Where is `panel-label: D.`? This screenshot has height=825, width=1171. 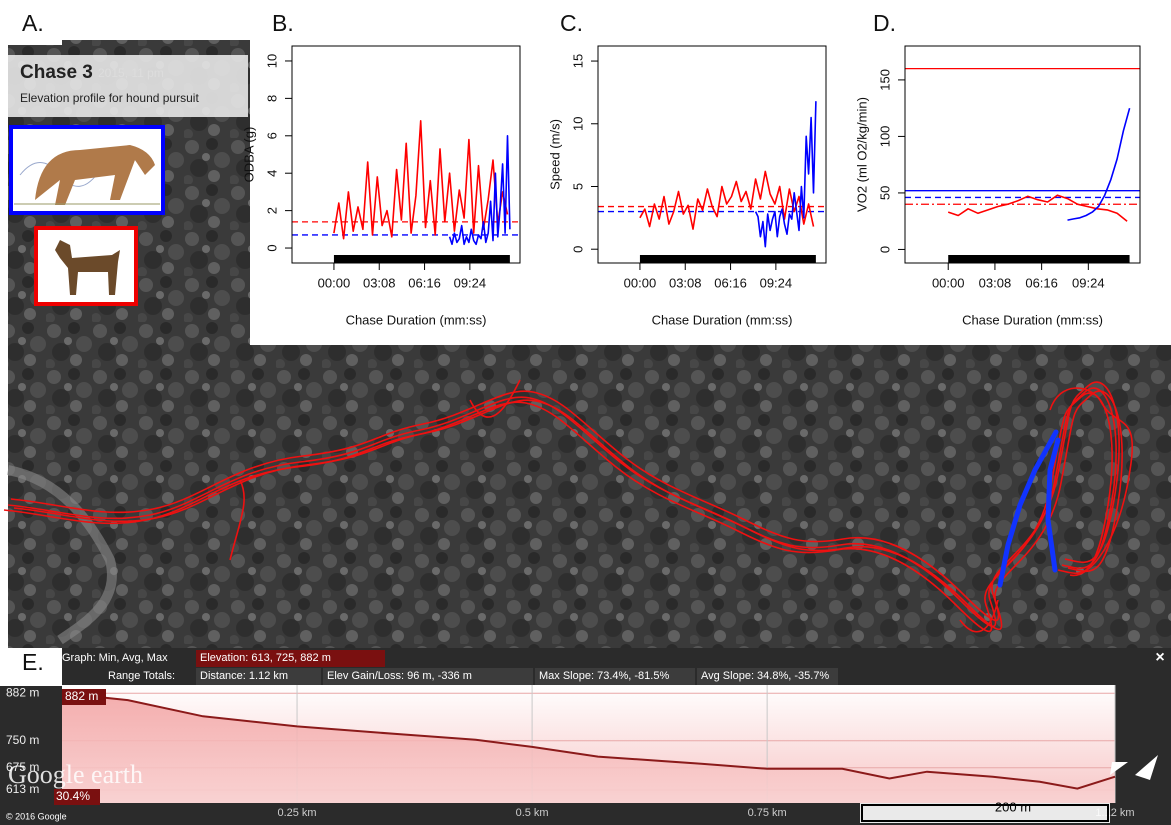 panel-label: D. is located at coordinates (884, 23).